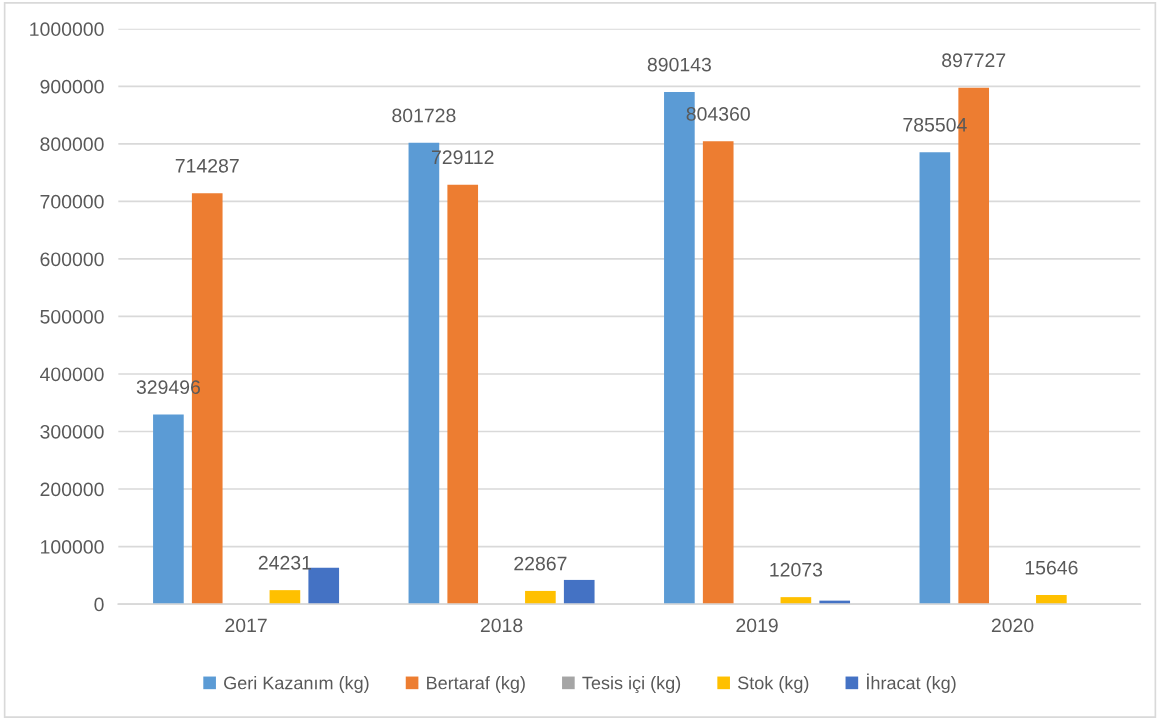  I want to click on data-label: 24231, so click(284, 562).